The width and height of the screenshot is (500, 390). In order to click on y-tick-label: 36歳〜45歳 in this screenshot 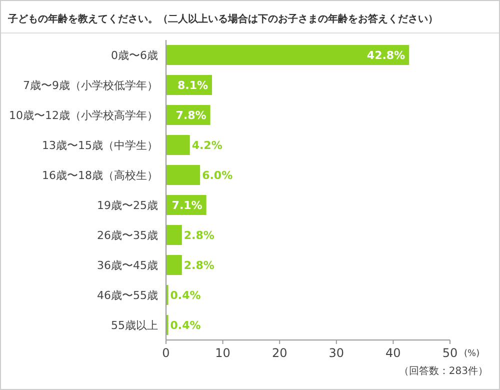, I will do `click(127, 265)`.